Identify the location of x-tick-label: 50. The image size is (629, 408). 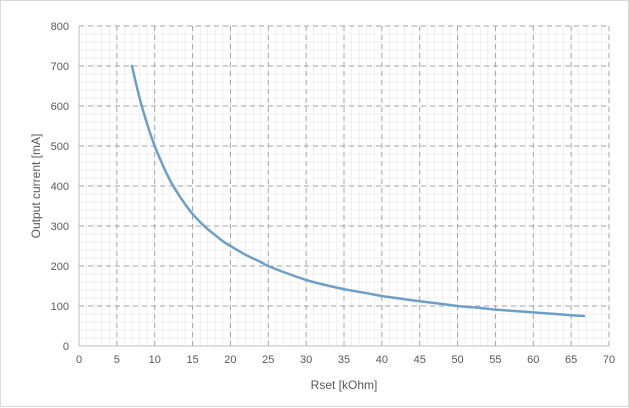
(457, 360).